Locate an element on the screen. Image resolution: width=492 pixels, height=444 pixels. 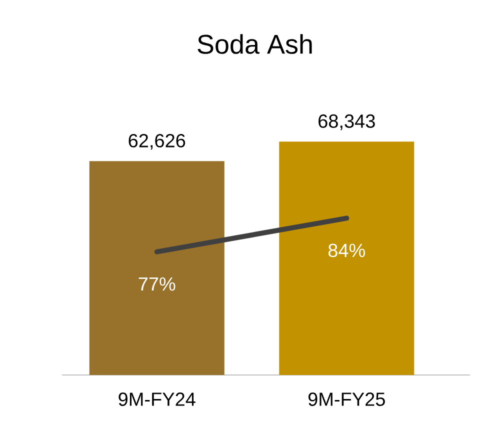
data-label: 62,626 is located at coordinates (157, 142).